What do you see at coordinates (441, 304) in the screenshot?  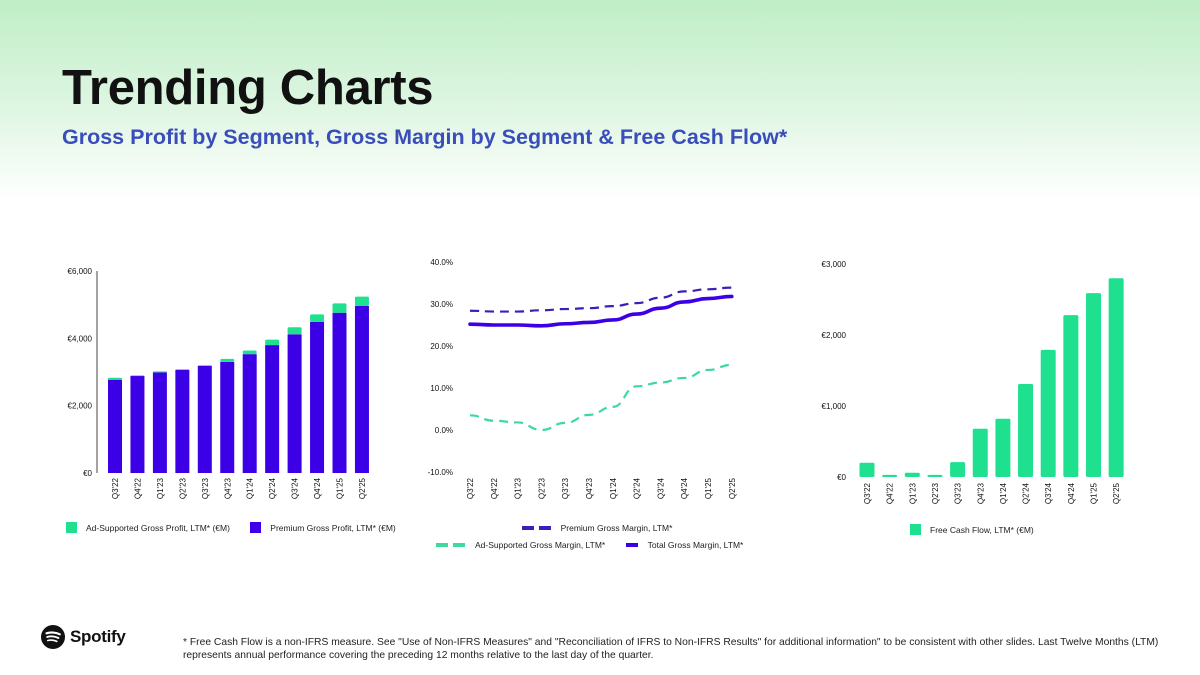 I see `y-tick-label: 30.0%` at bounding box center [441, 304].